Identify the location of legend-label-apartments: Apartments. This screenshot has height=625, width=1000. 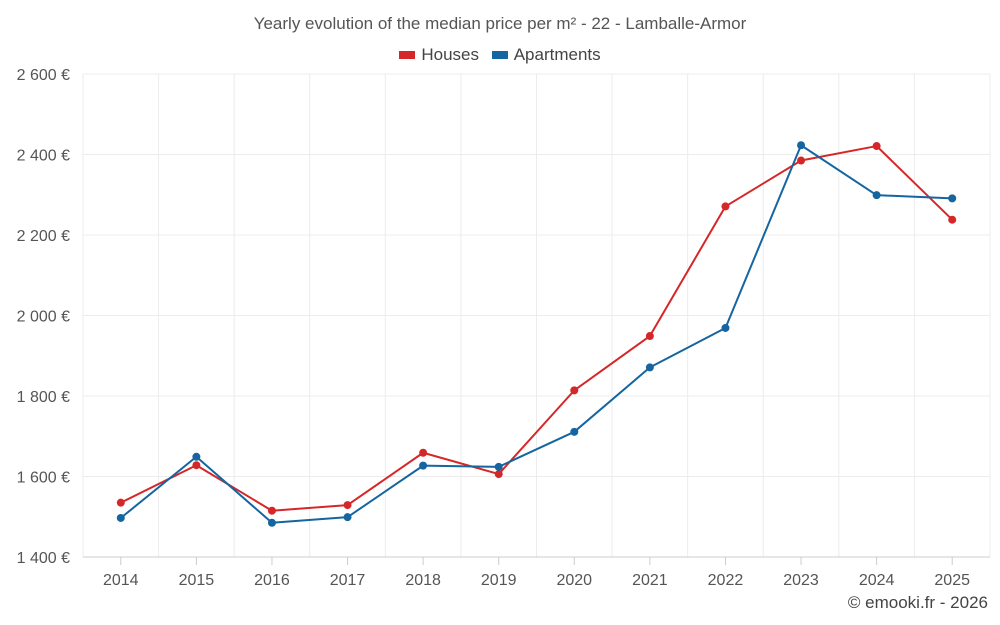
(557, 54).